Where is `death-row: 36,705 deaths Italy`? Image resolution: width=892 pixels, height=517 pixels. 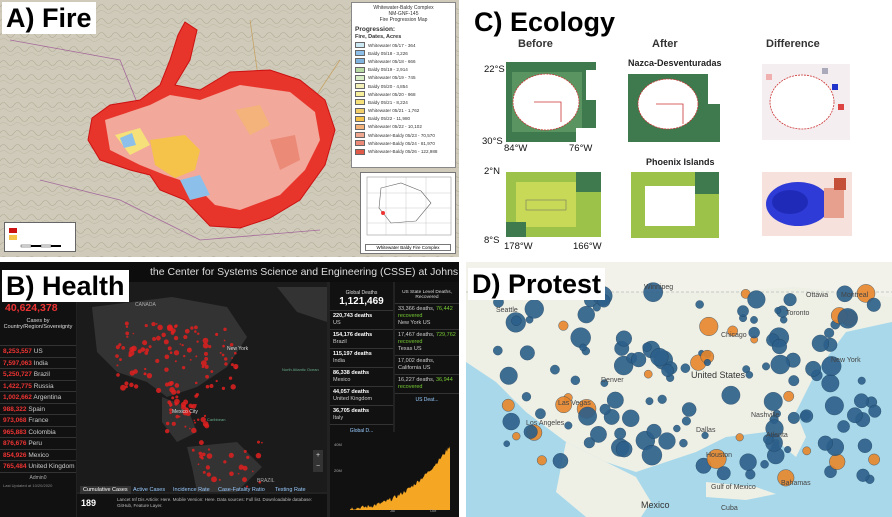 death-row: 36,705 deaths Italy is located at coordinates (361, 415).